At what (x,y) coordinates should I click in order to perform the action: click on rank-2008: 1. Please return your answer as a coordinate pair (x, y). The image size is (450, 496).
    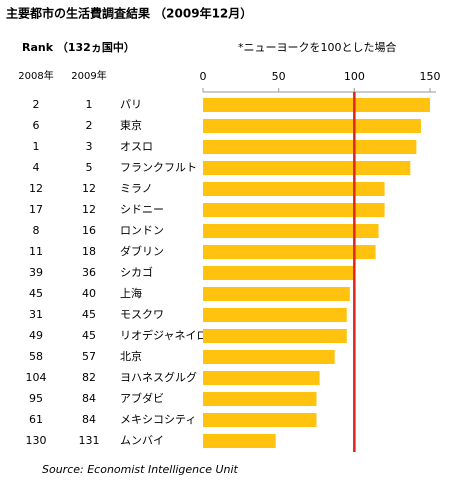
    Looking at the image, I should click on (36, 146).